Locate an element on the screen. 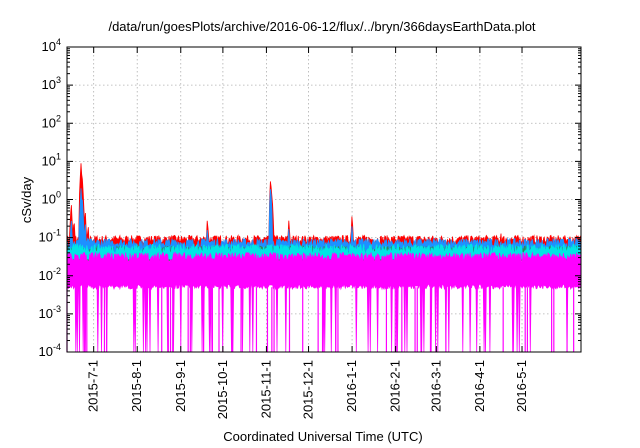 The width and height of the screenshot is (640, 448). x-tick-label: 2015-10-1 is located at coordinates (222, 389).